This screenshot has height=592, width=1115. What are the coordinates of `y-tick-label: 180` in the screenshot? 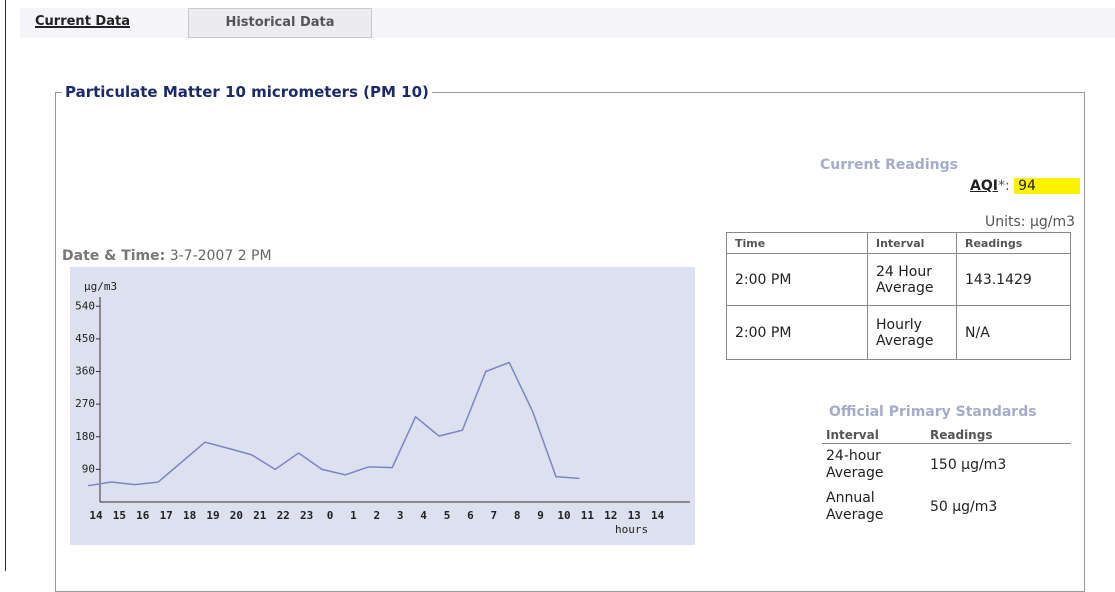 It's located at (85, 436).